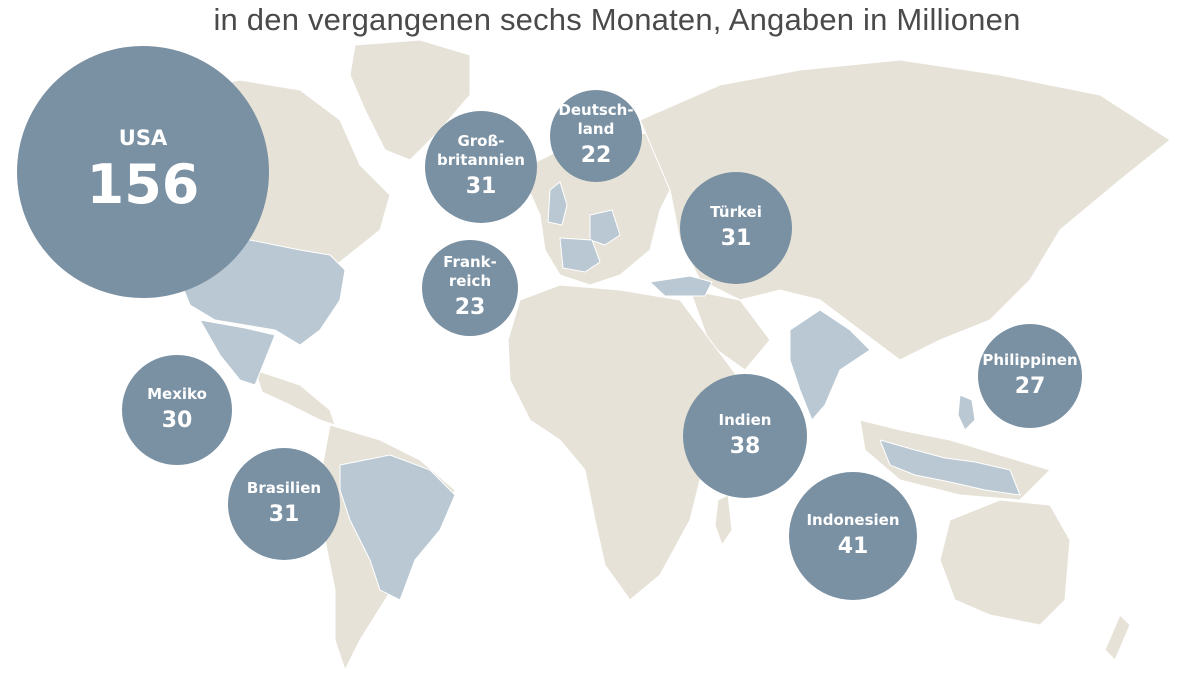  Describe the element at coordinates (580, 255) in the screenshot. I see `france-shape` at that location.